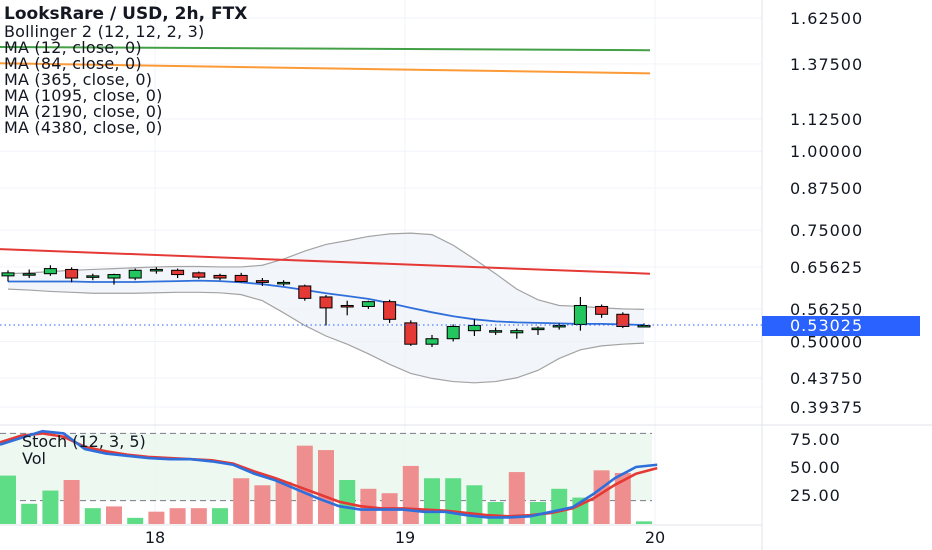  Describe the element at coordinates (126, 14) in the screenshot. I see `symbol-title: LooksRare / USD, 2h, FTX` at that location.